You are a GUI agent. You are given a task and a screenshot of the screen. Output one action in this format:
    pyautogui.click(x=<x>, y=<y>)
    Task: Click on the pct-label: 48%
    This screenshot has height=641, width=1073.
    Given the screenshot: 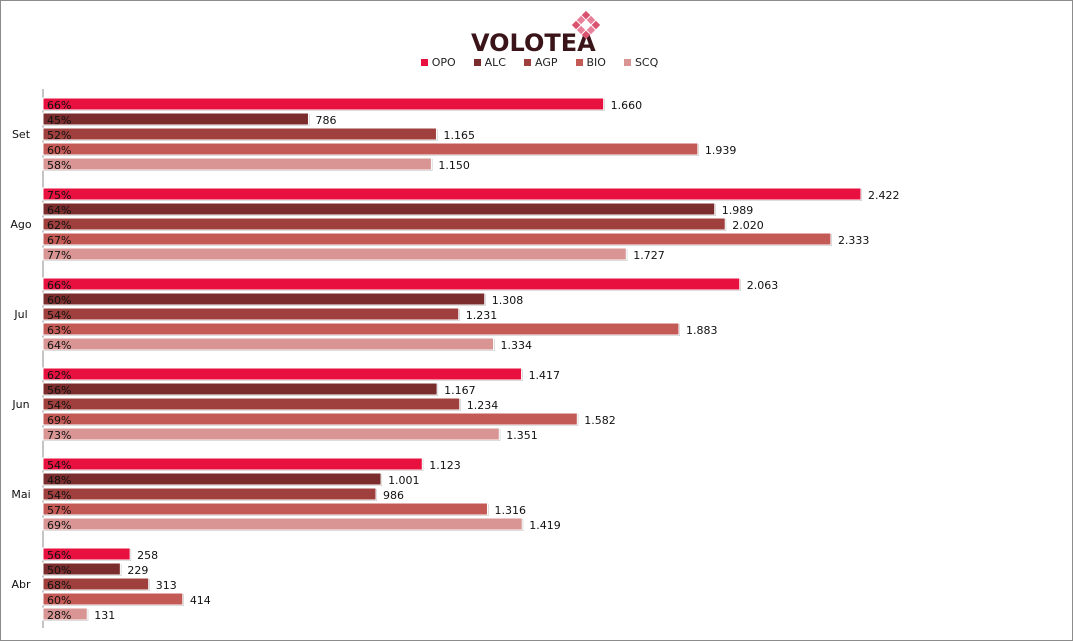 What is the action you would take?
    pyautogui.click(x=59, y=480)
    